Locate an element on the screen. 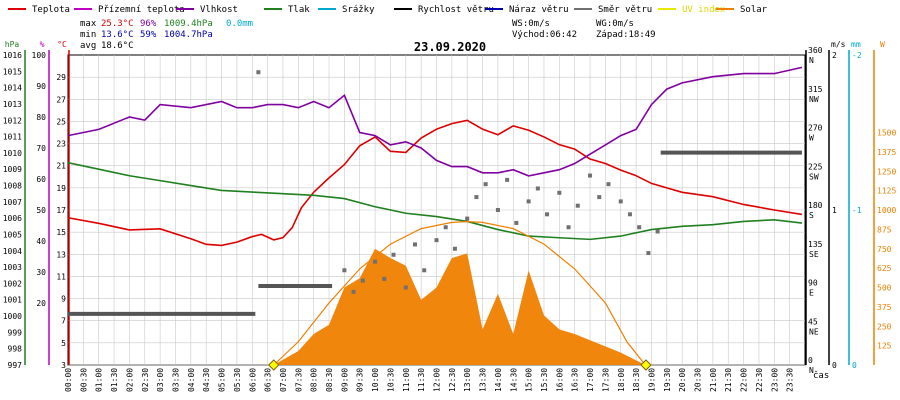 Image resolution: width=900 pixels, height=400 pixels. left-axis-tick: 60 is located at coordinates (41, 179).